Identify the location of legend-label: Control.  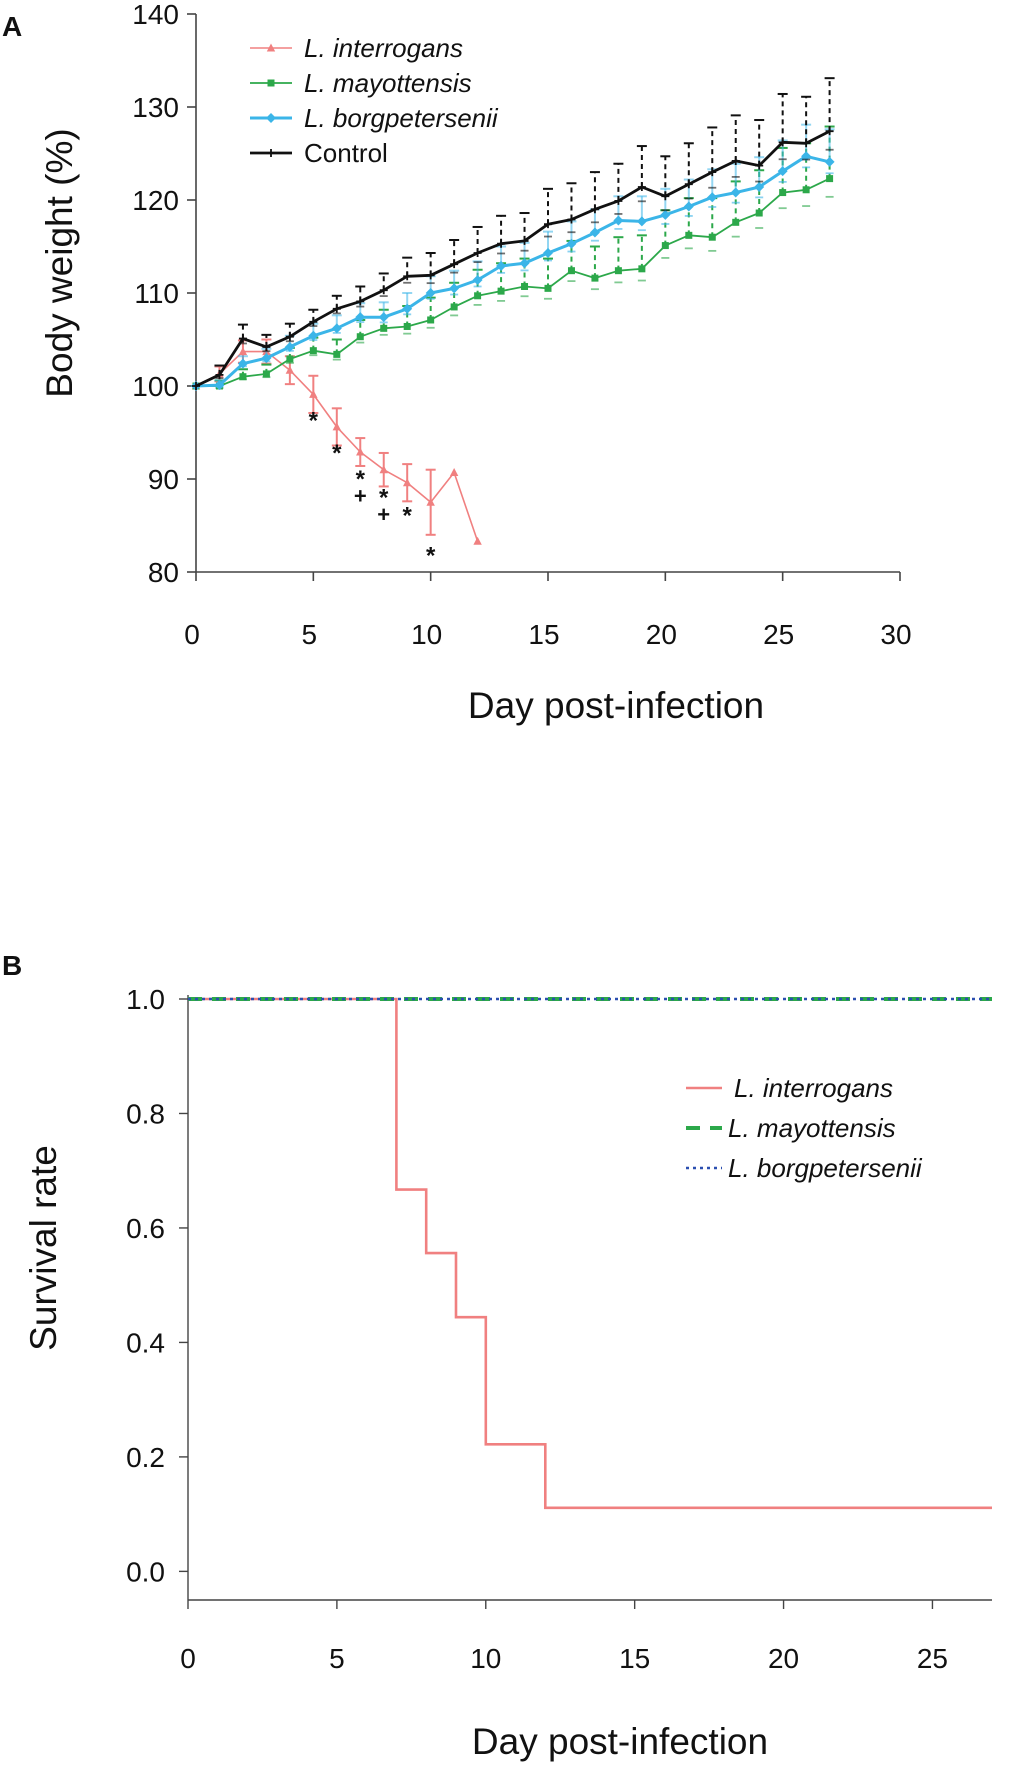
(346, 153).